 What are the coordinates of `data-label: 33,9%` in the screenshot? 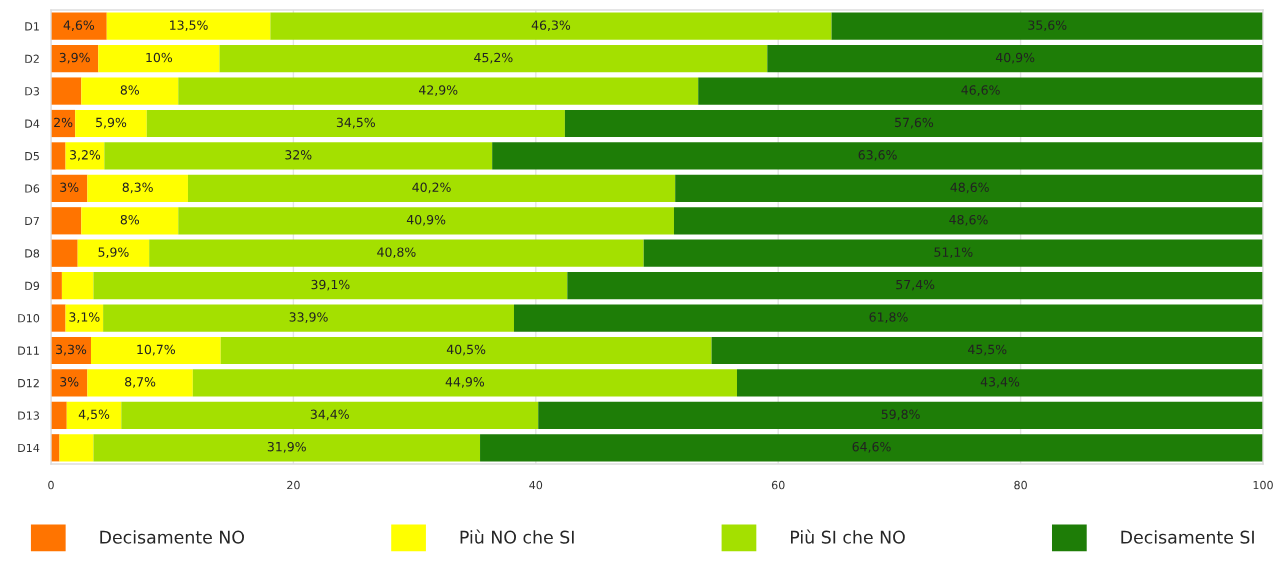 It's located at (308, 317).